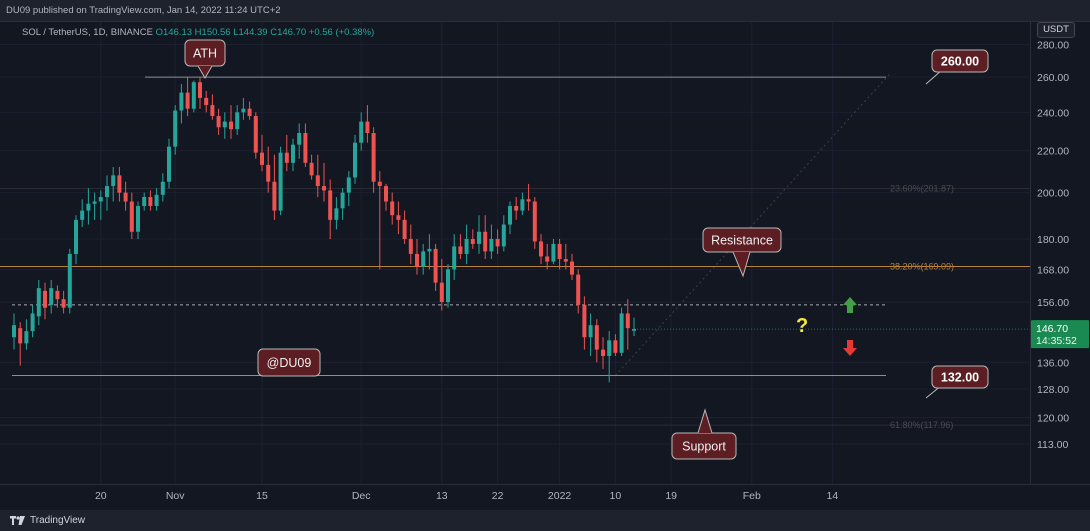 The image size is (1090, 531). I want to click on currency-button: USDT, so click(1056, 30).